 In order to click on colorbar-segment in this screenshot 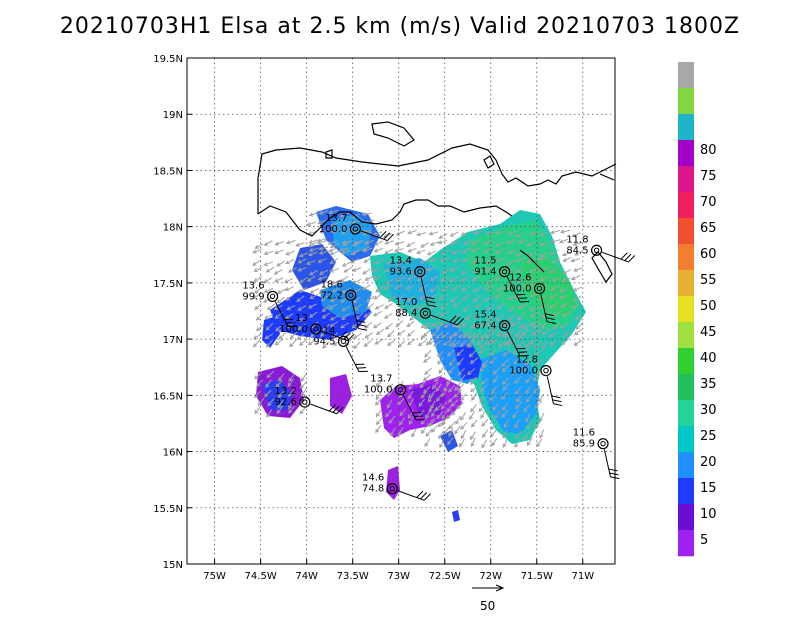, I will do `click(686, 413)`.